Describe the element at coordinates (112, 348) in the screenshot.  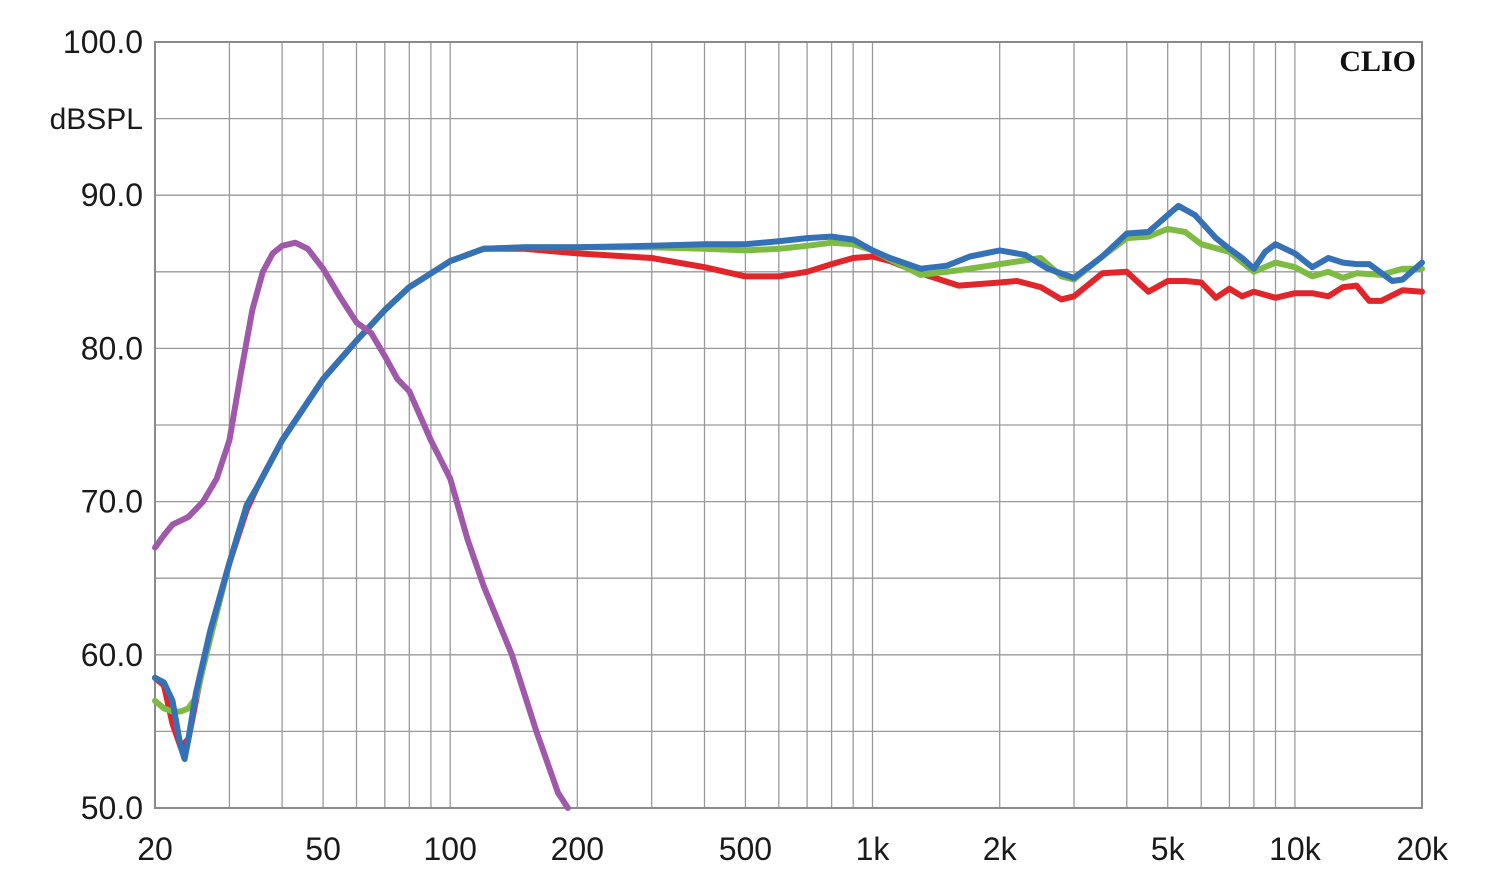
I see `y-tick-label: 80.0` at that location.